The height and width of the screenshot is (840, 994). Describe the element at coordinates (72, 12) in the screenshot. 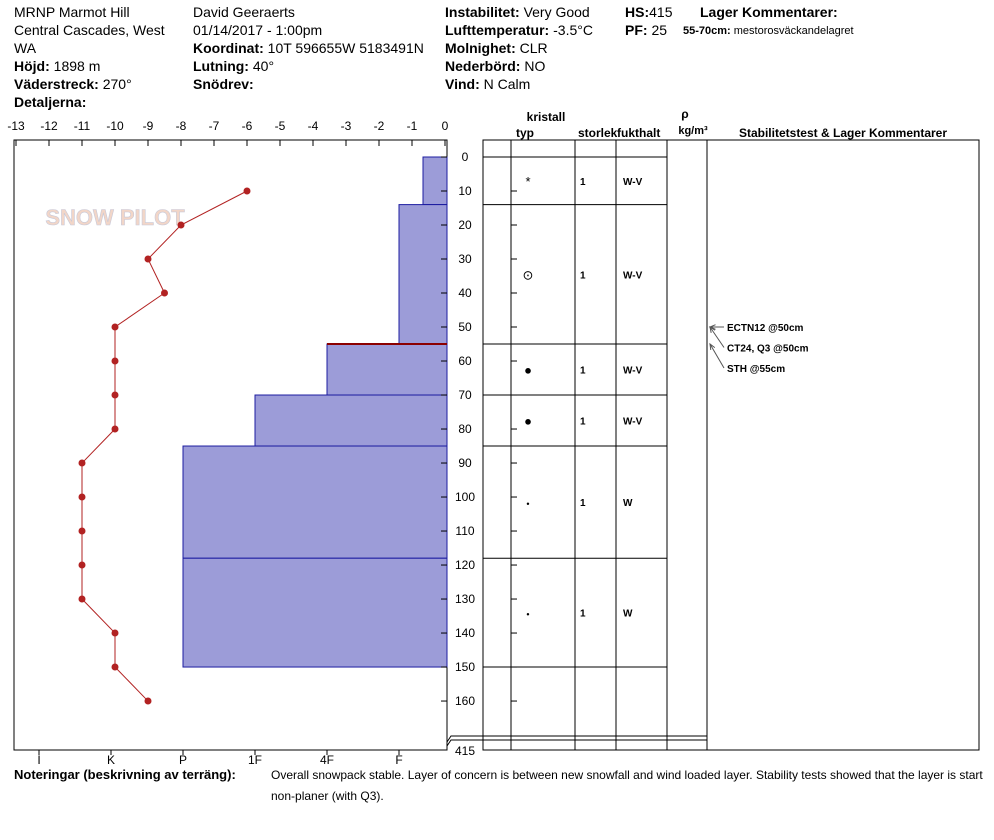

I see `location: MRNP Marmot Hill` at that location.